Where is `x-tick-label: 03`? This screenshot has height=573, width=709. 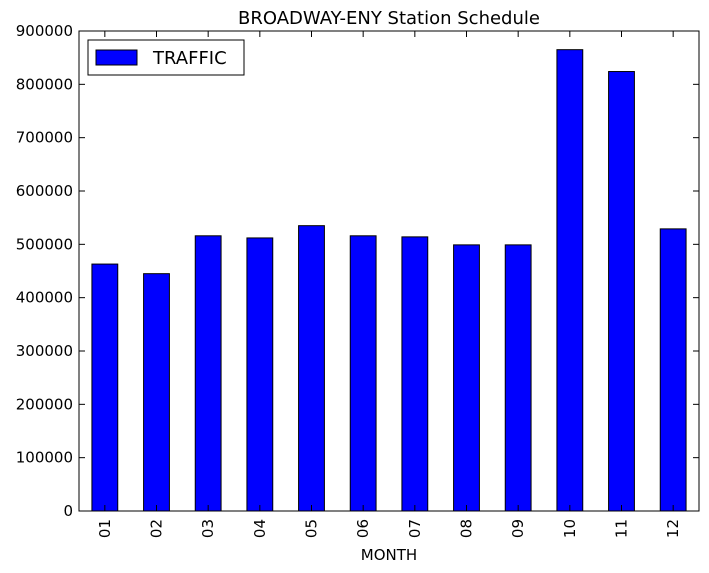
x-tick-label: 03 is located at coordinates (208, 528).